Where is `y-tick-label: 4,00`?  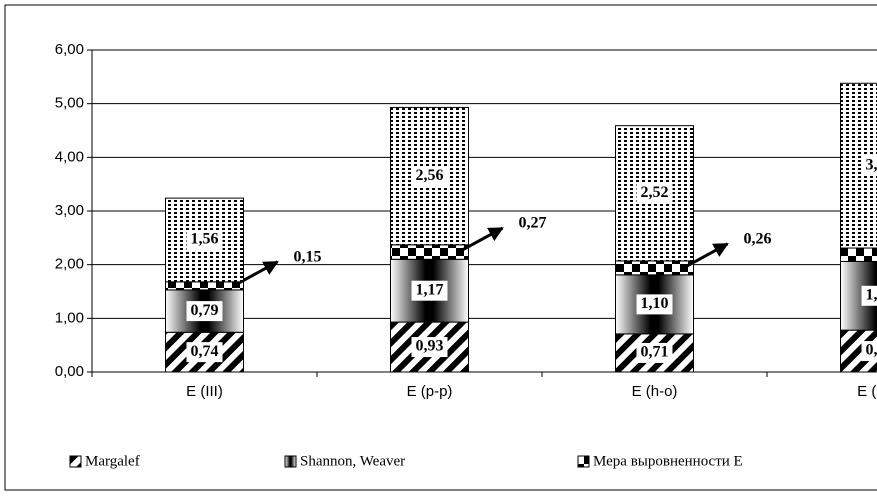 y-tick-label: 4,00 is located at coordinates (69, 156).